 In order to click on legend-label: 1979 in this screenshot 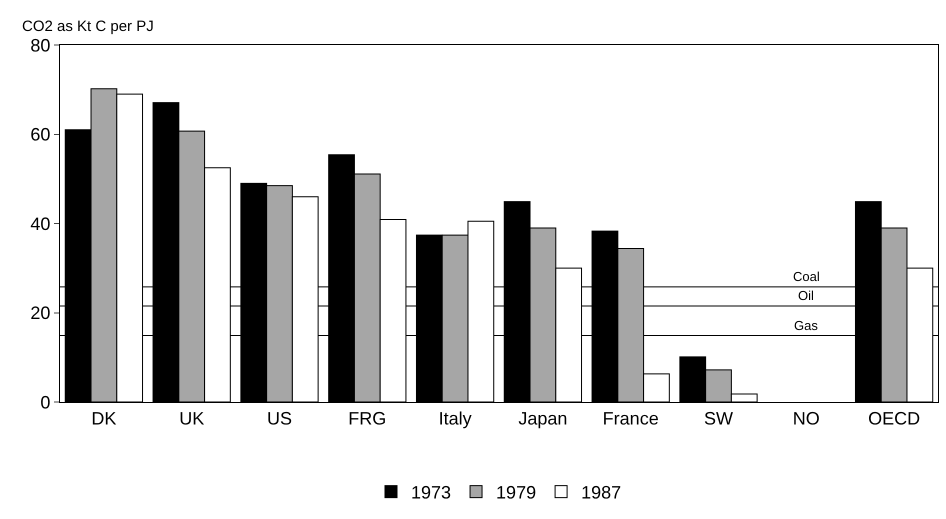, I will do `click(516, 492)`.